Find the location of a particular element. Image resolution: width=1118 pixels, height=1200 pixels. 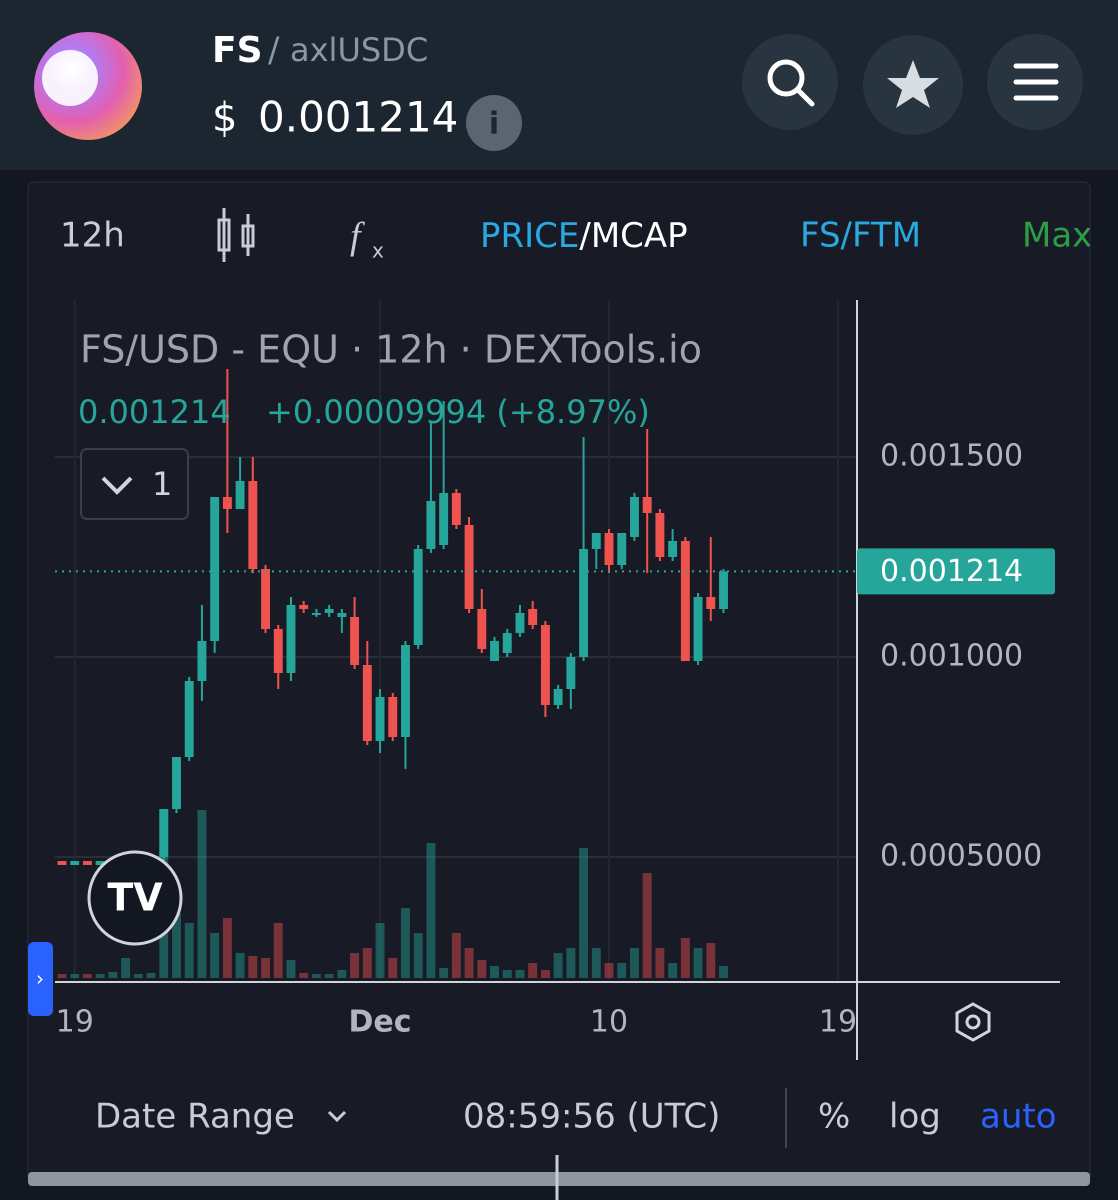

interval-button: 12h is located at coordinates (92, 236).